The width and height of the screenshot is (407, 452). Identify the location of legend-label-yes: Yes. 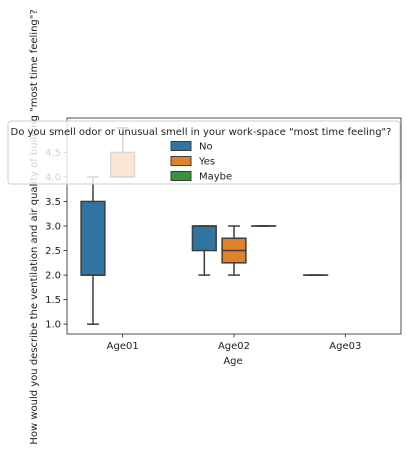
(206, 162).